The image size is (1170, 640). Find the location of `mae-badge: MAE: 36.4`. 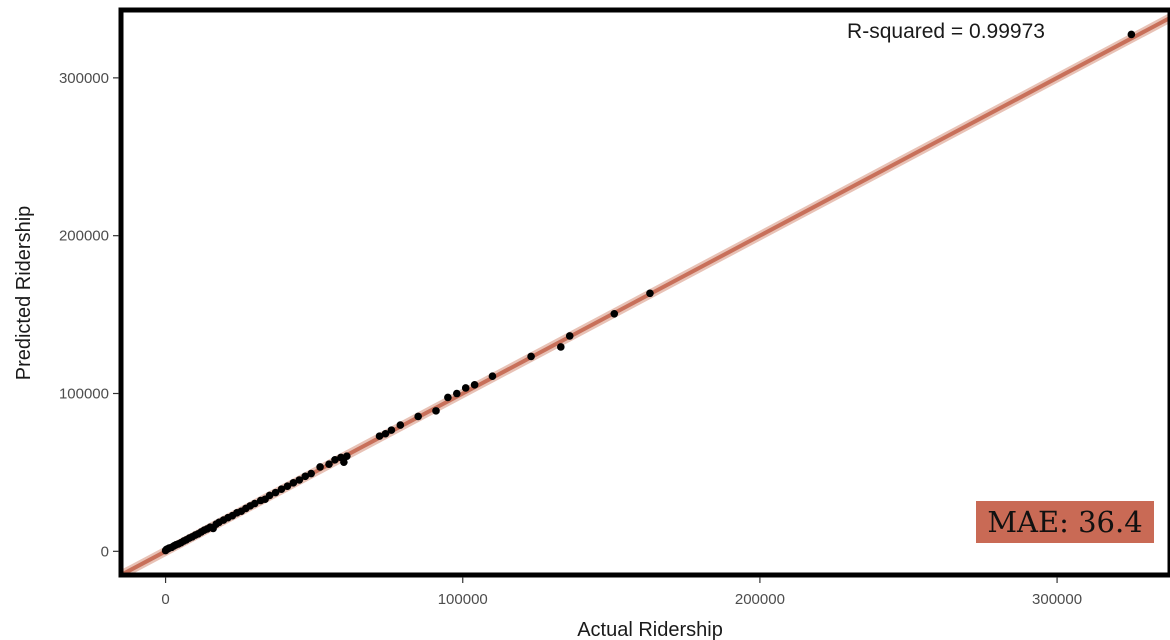

mae-badge: MAE: 36.4 is located at coordinates (1065, 522).